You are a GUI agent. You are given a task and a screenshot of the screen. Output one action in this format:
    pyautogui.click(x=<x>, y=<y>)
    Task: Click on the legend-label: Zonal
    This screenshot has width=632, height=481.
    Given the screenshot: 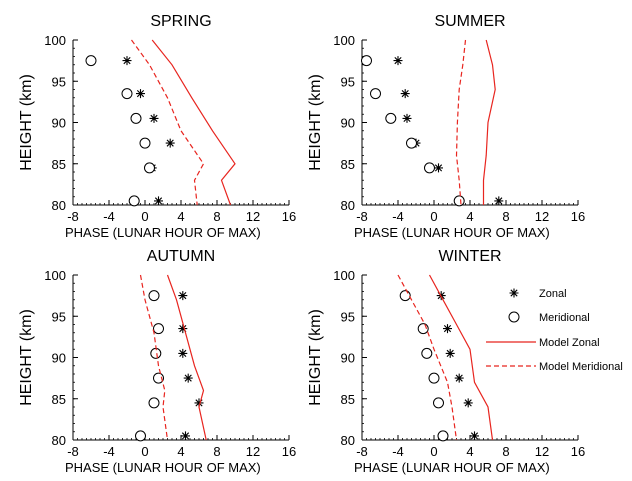 What is the action you would take?
    pyautogui.click(x=553, y=294)
    